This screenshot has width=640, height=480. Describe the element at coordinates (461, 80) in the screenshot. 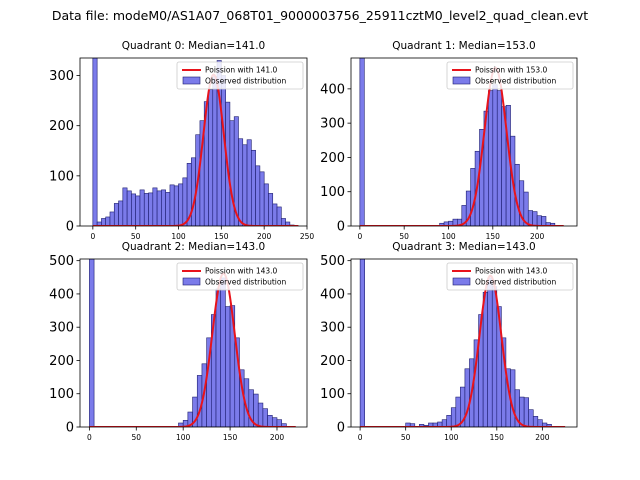

I see `legend-bar-swatch` at that location.